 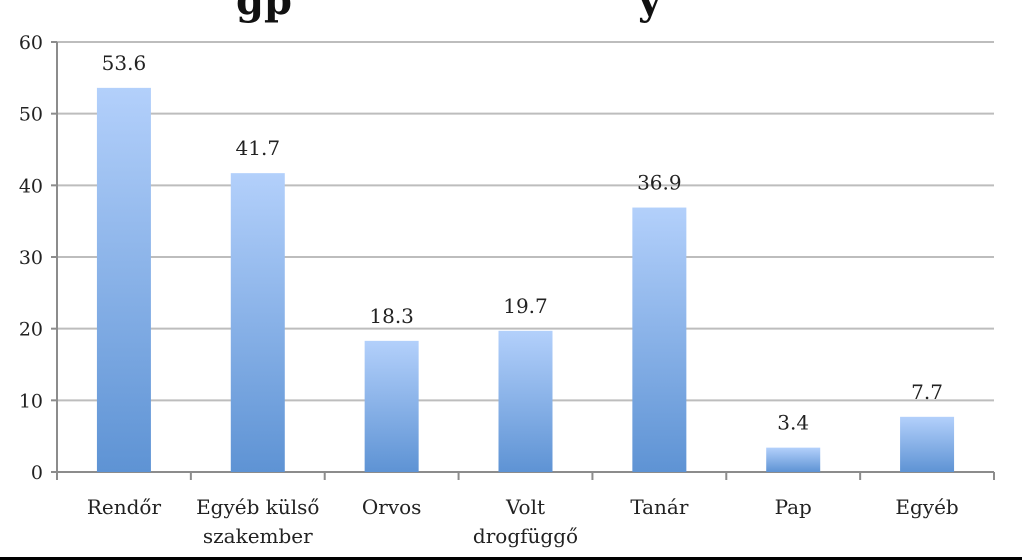 What do you see at coordinates (927, 392) in the screenshot?
I see `data-label: 7.7` at bounding box center [927, 392].